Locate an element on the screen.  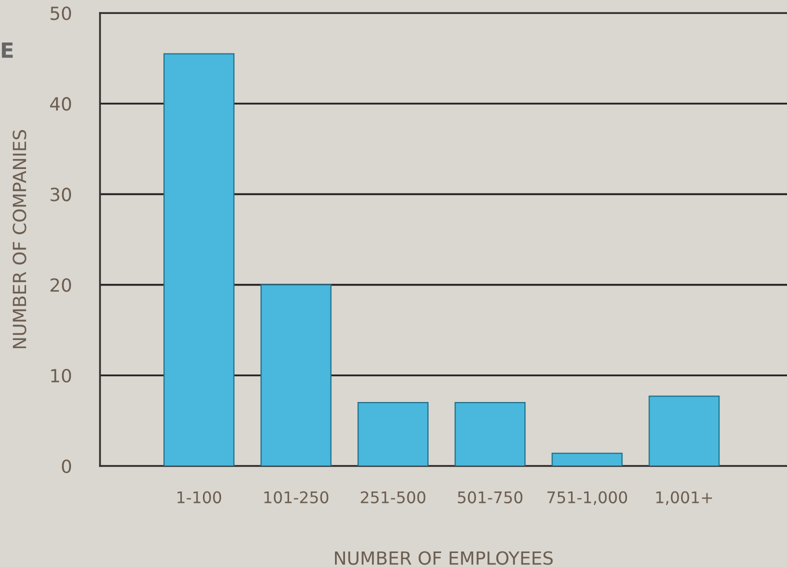
x-tick-label: 101-250 is located at coordinates (296, 497).